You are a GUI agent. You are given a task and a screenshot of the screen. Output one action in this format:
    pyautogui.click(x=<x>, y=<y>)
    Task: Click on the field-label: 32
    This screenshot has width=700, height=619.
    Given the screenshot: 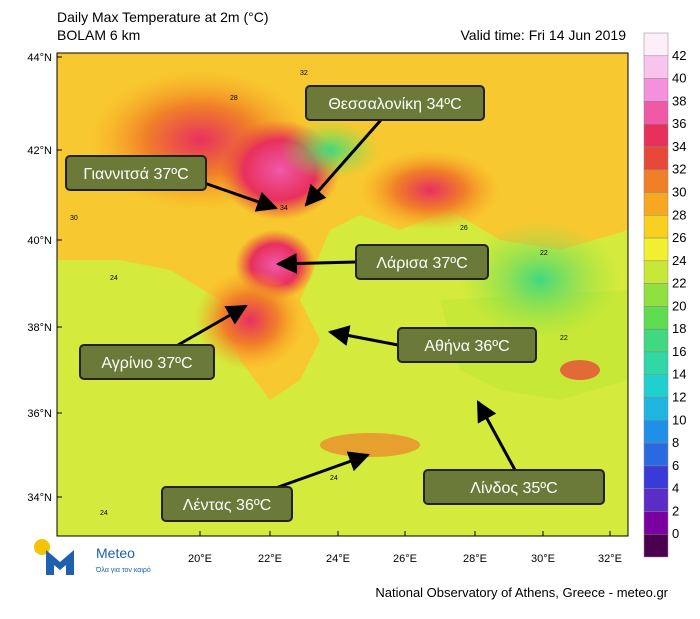 What is the action you would take?
    pyautogui.click(x=304, y=73)
    